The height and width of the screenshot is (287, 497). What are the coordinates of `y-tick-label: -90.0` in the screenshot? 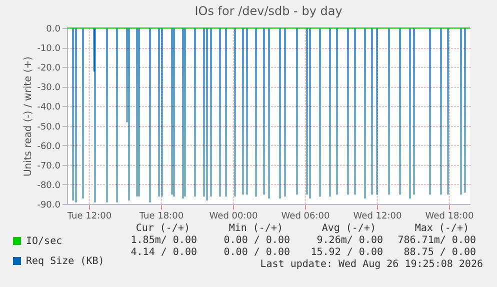 It's located at (49, 205).